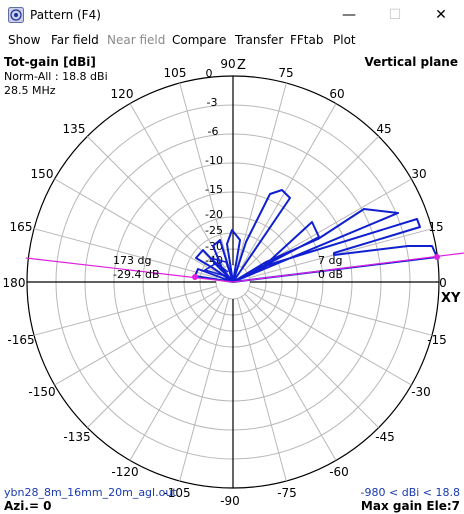 The image size is (464, 514). I want to click on angle-label-135: 135, so click(74, 129).